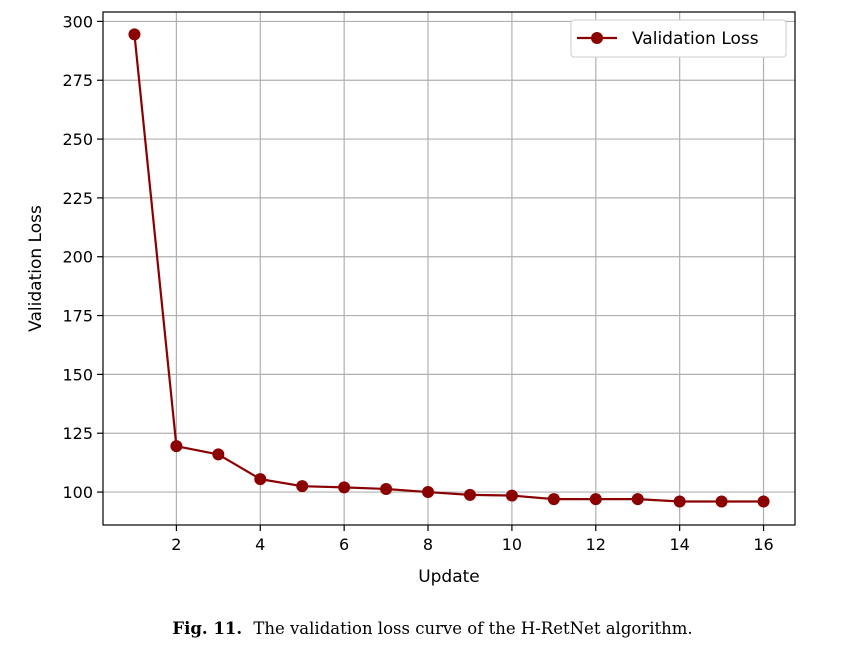 The width and height of the screenshot is (865, 666). I want to click on legend: Validation Loss, so click(678, 38).